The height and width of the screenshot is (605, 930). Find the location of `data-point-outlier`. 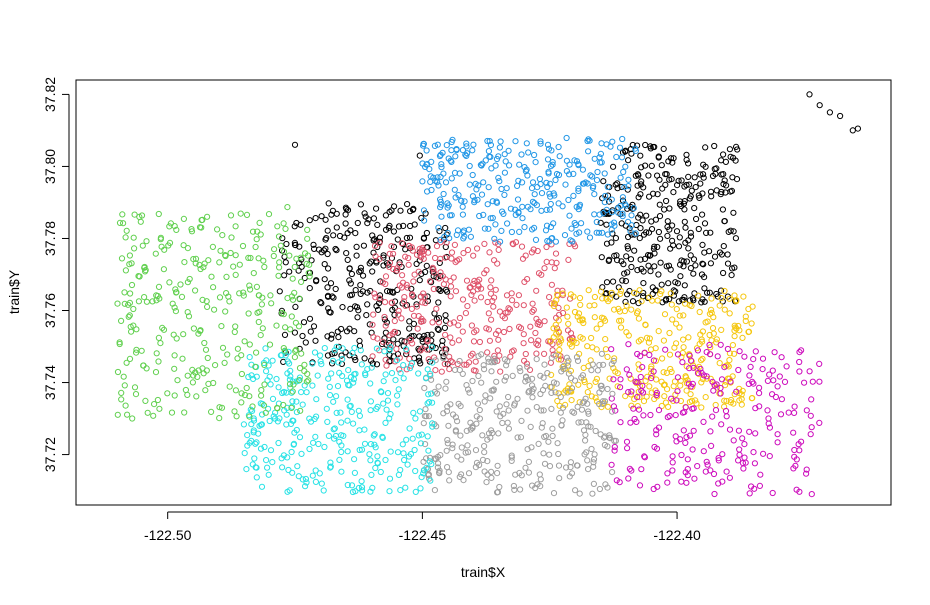

data-point-outlier is located at coordinates (858, 128).